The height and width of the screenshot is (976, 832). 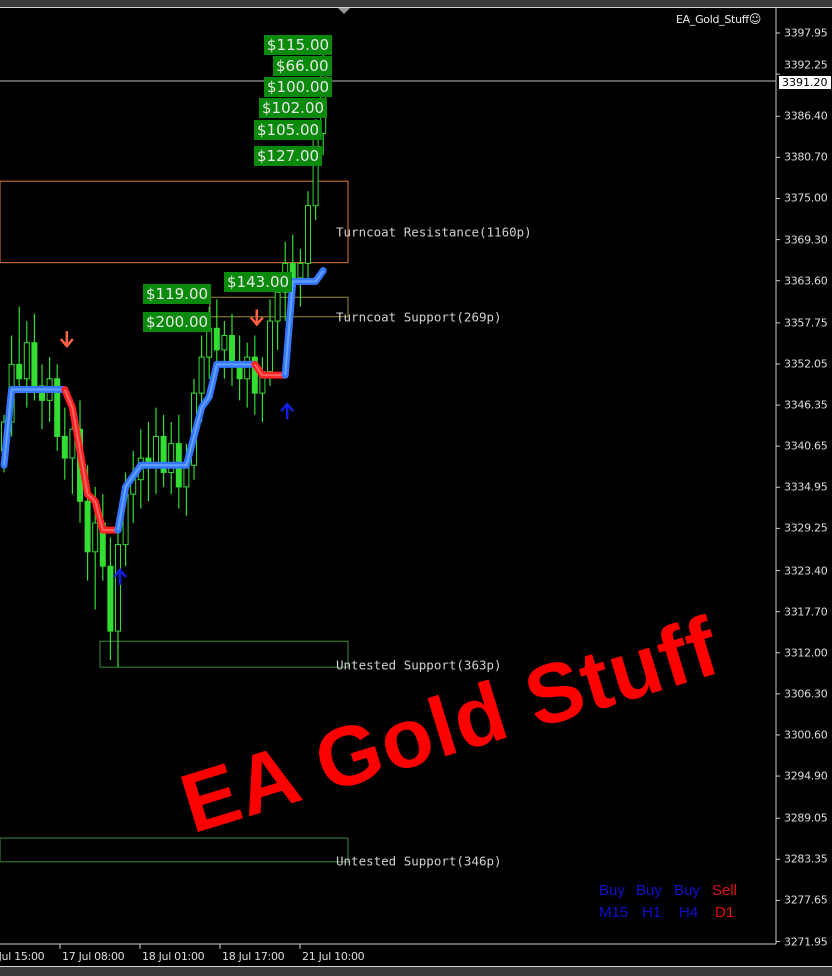 What do you see at coordinates (689, 912) in the screenshot?
I see `signal-timeframe: H4` at bounding box center [689, 912].